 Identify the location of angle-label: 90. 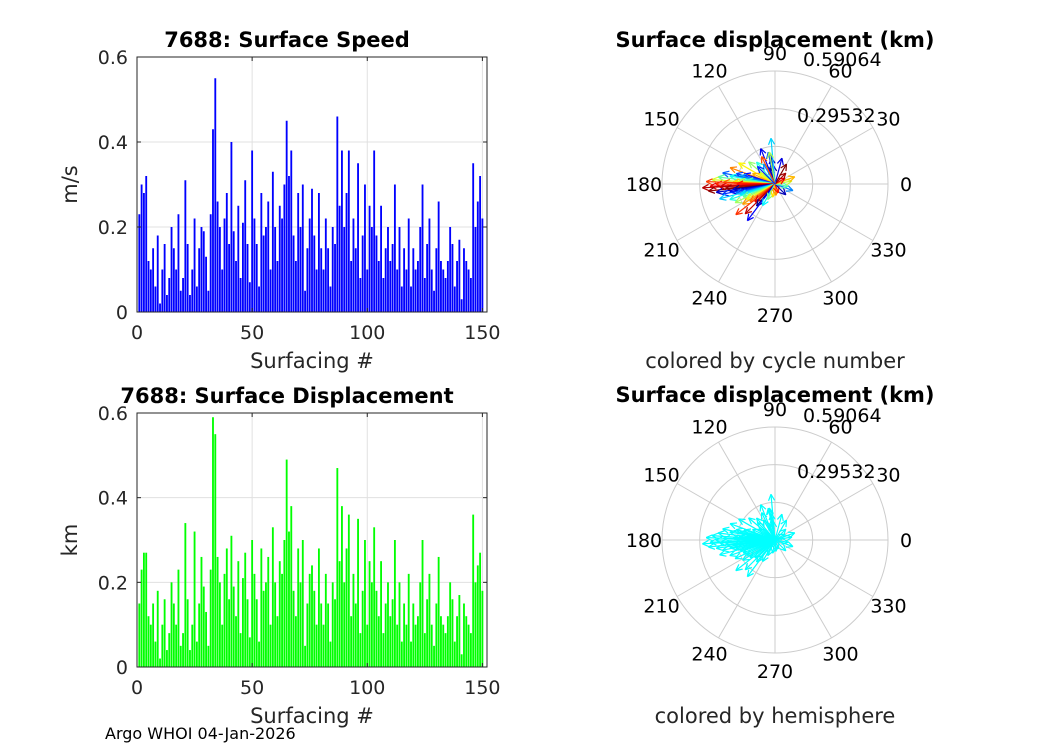
(775, 54).